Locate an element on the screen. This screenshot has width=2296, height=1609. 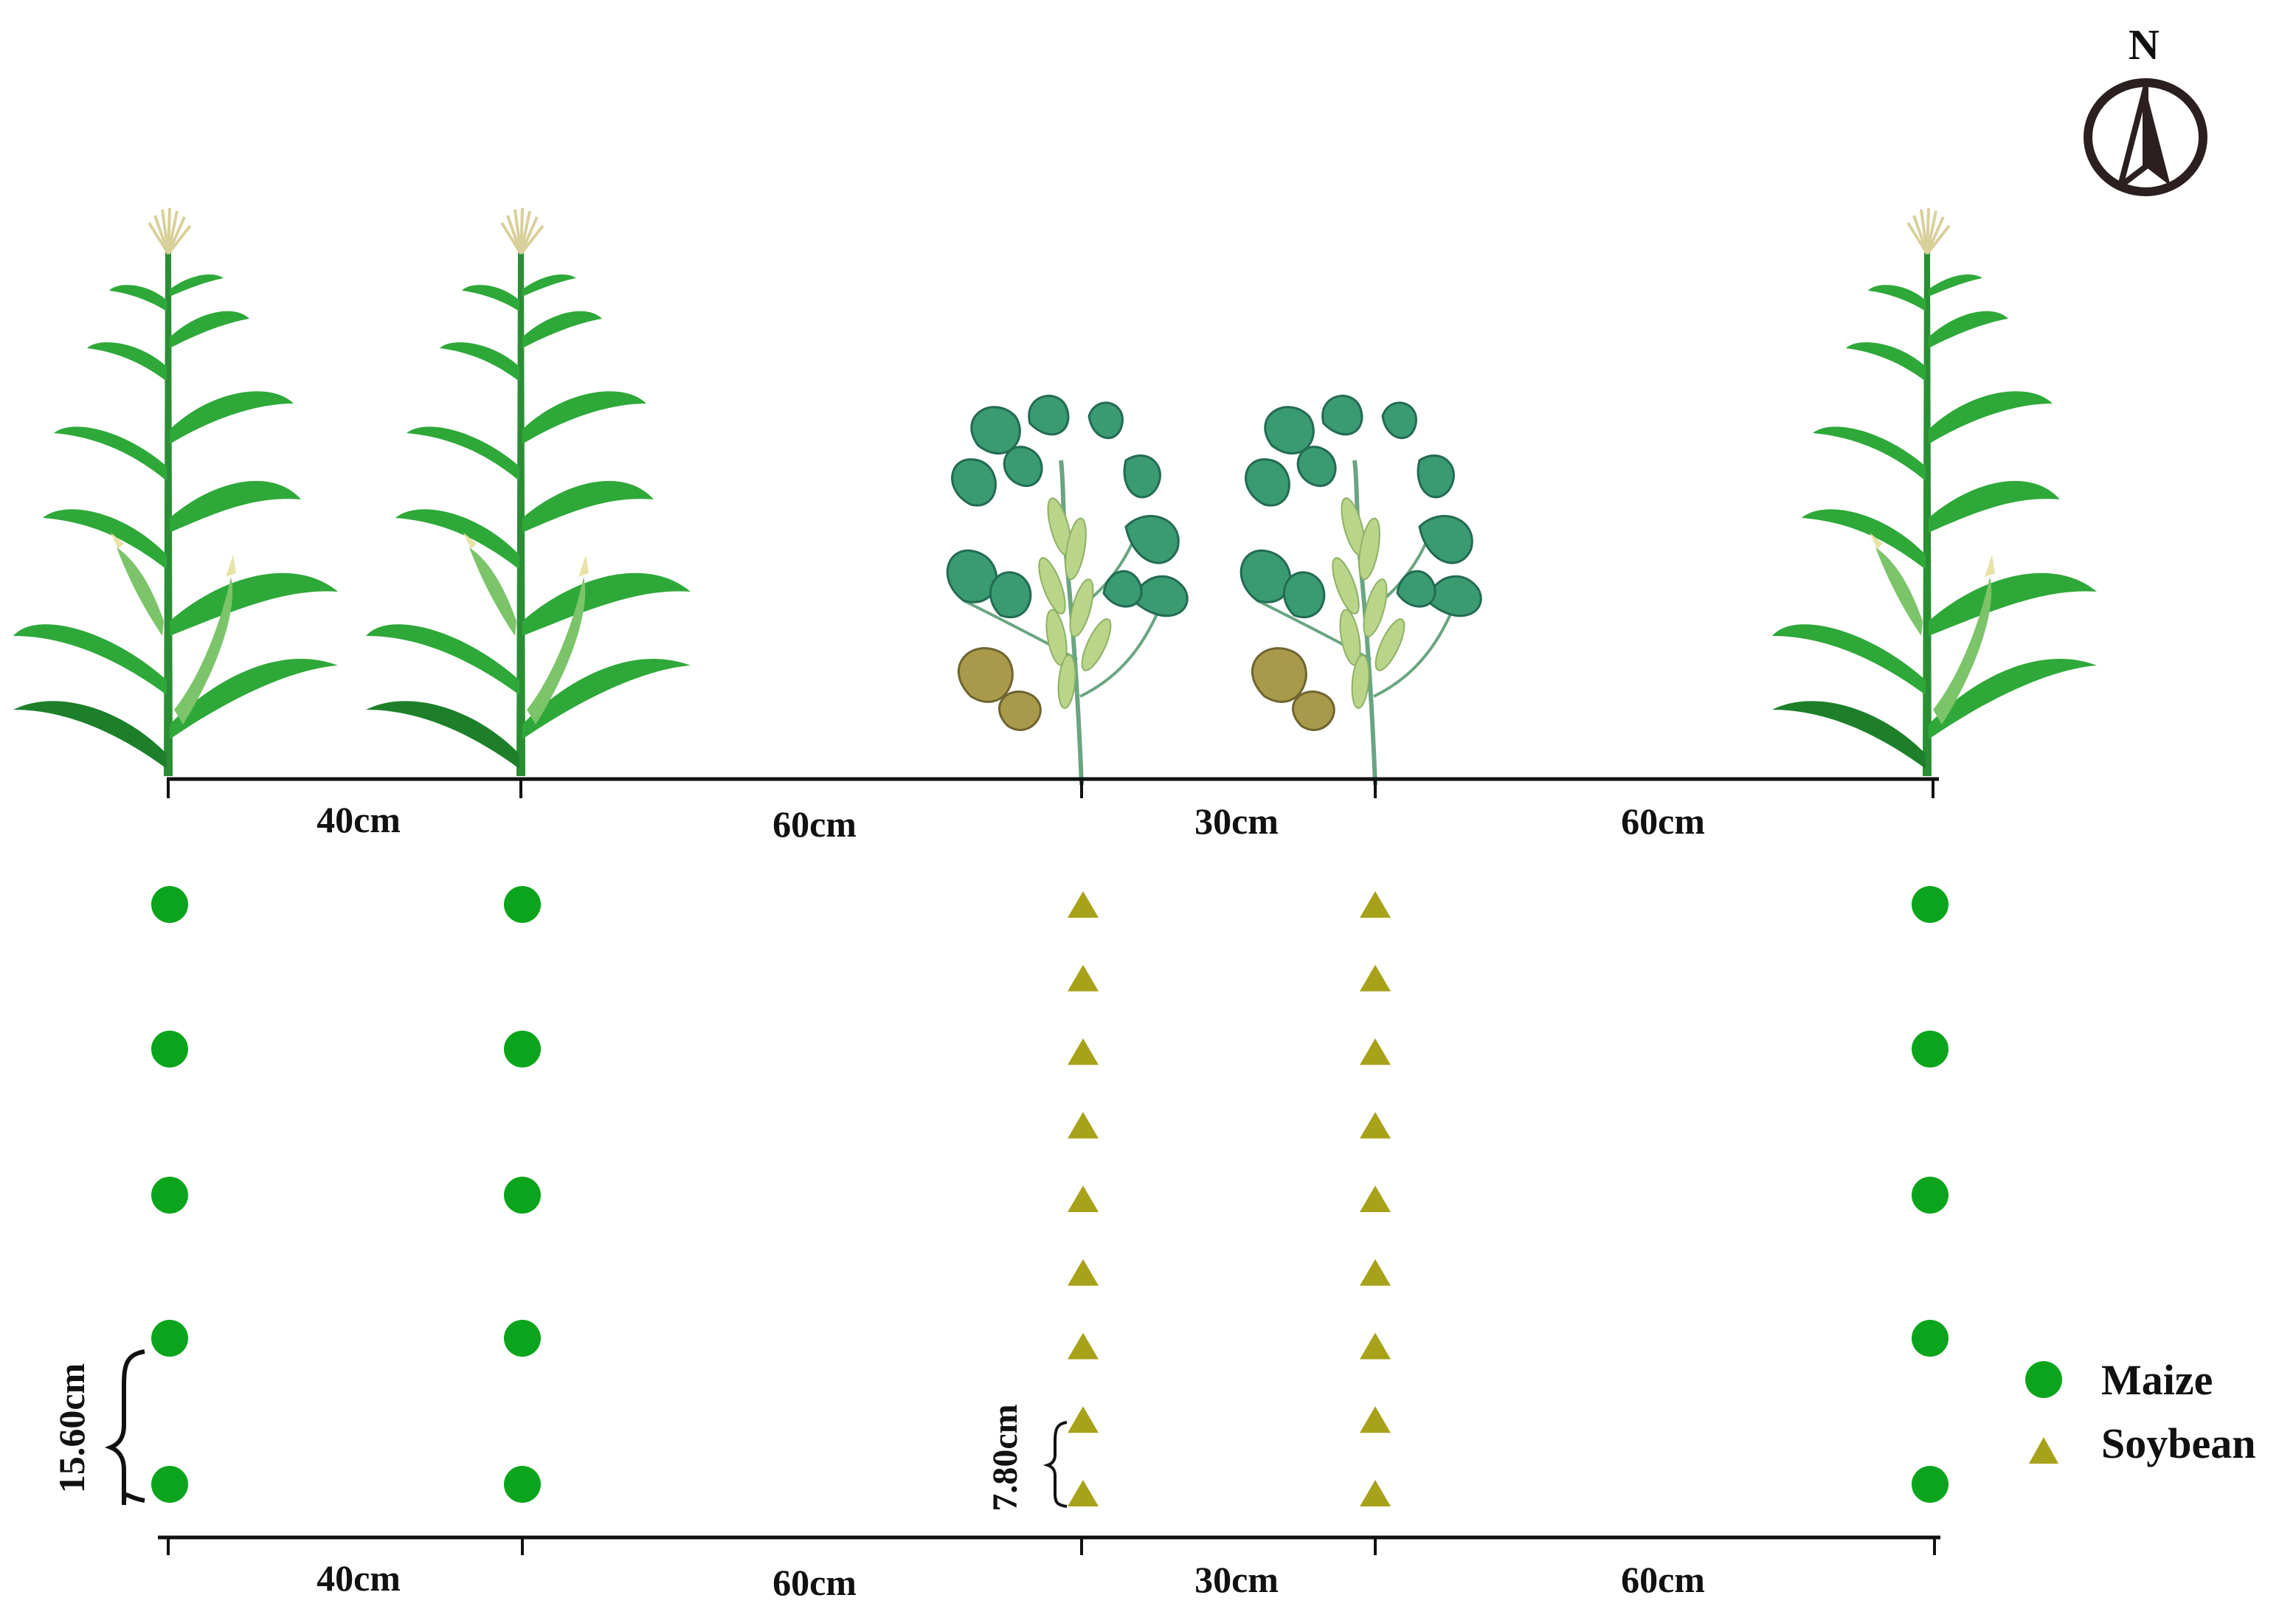
bottom-scale: 40cm 60cm 30cm 60cm is located at coordinates (1049, 1569).